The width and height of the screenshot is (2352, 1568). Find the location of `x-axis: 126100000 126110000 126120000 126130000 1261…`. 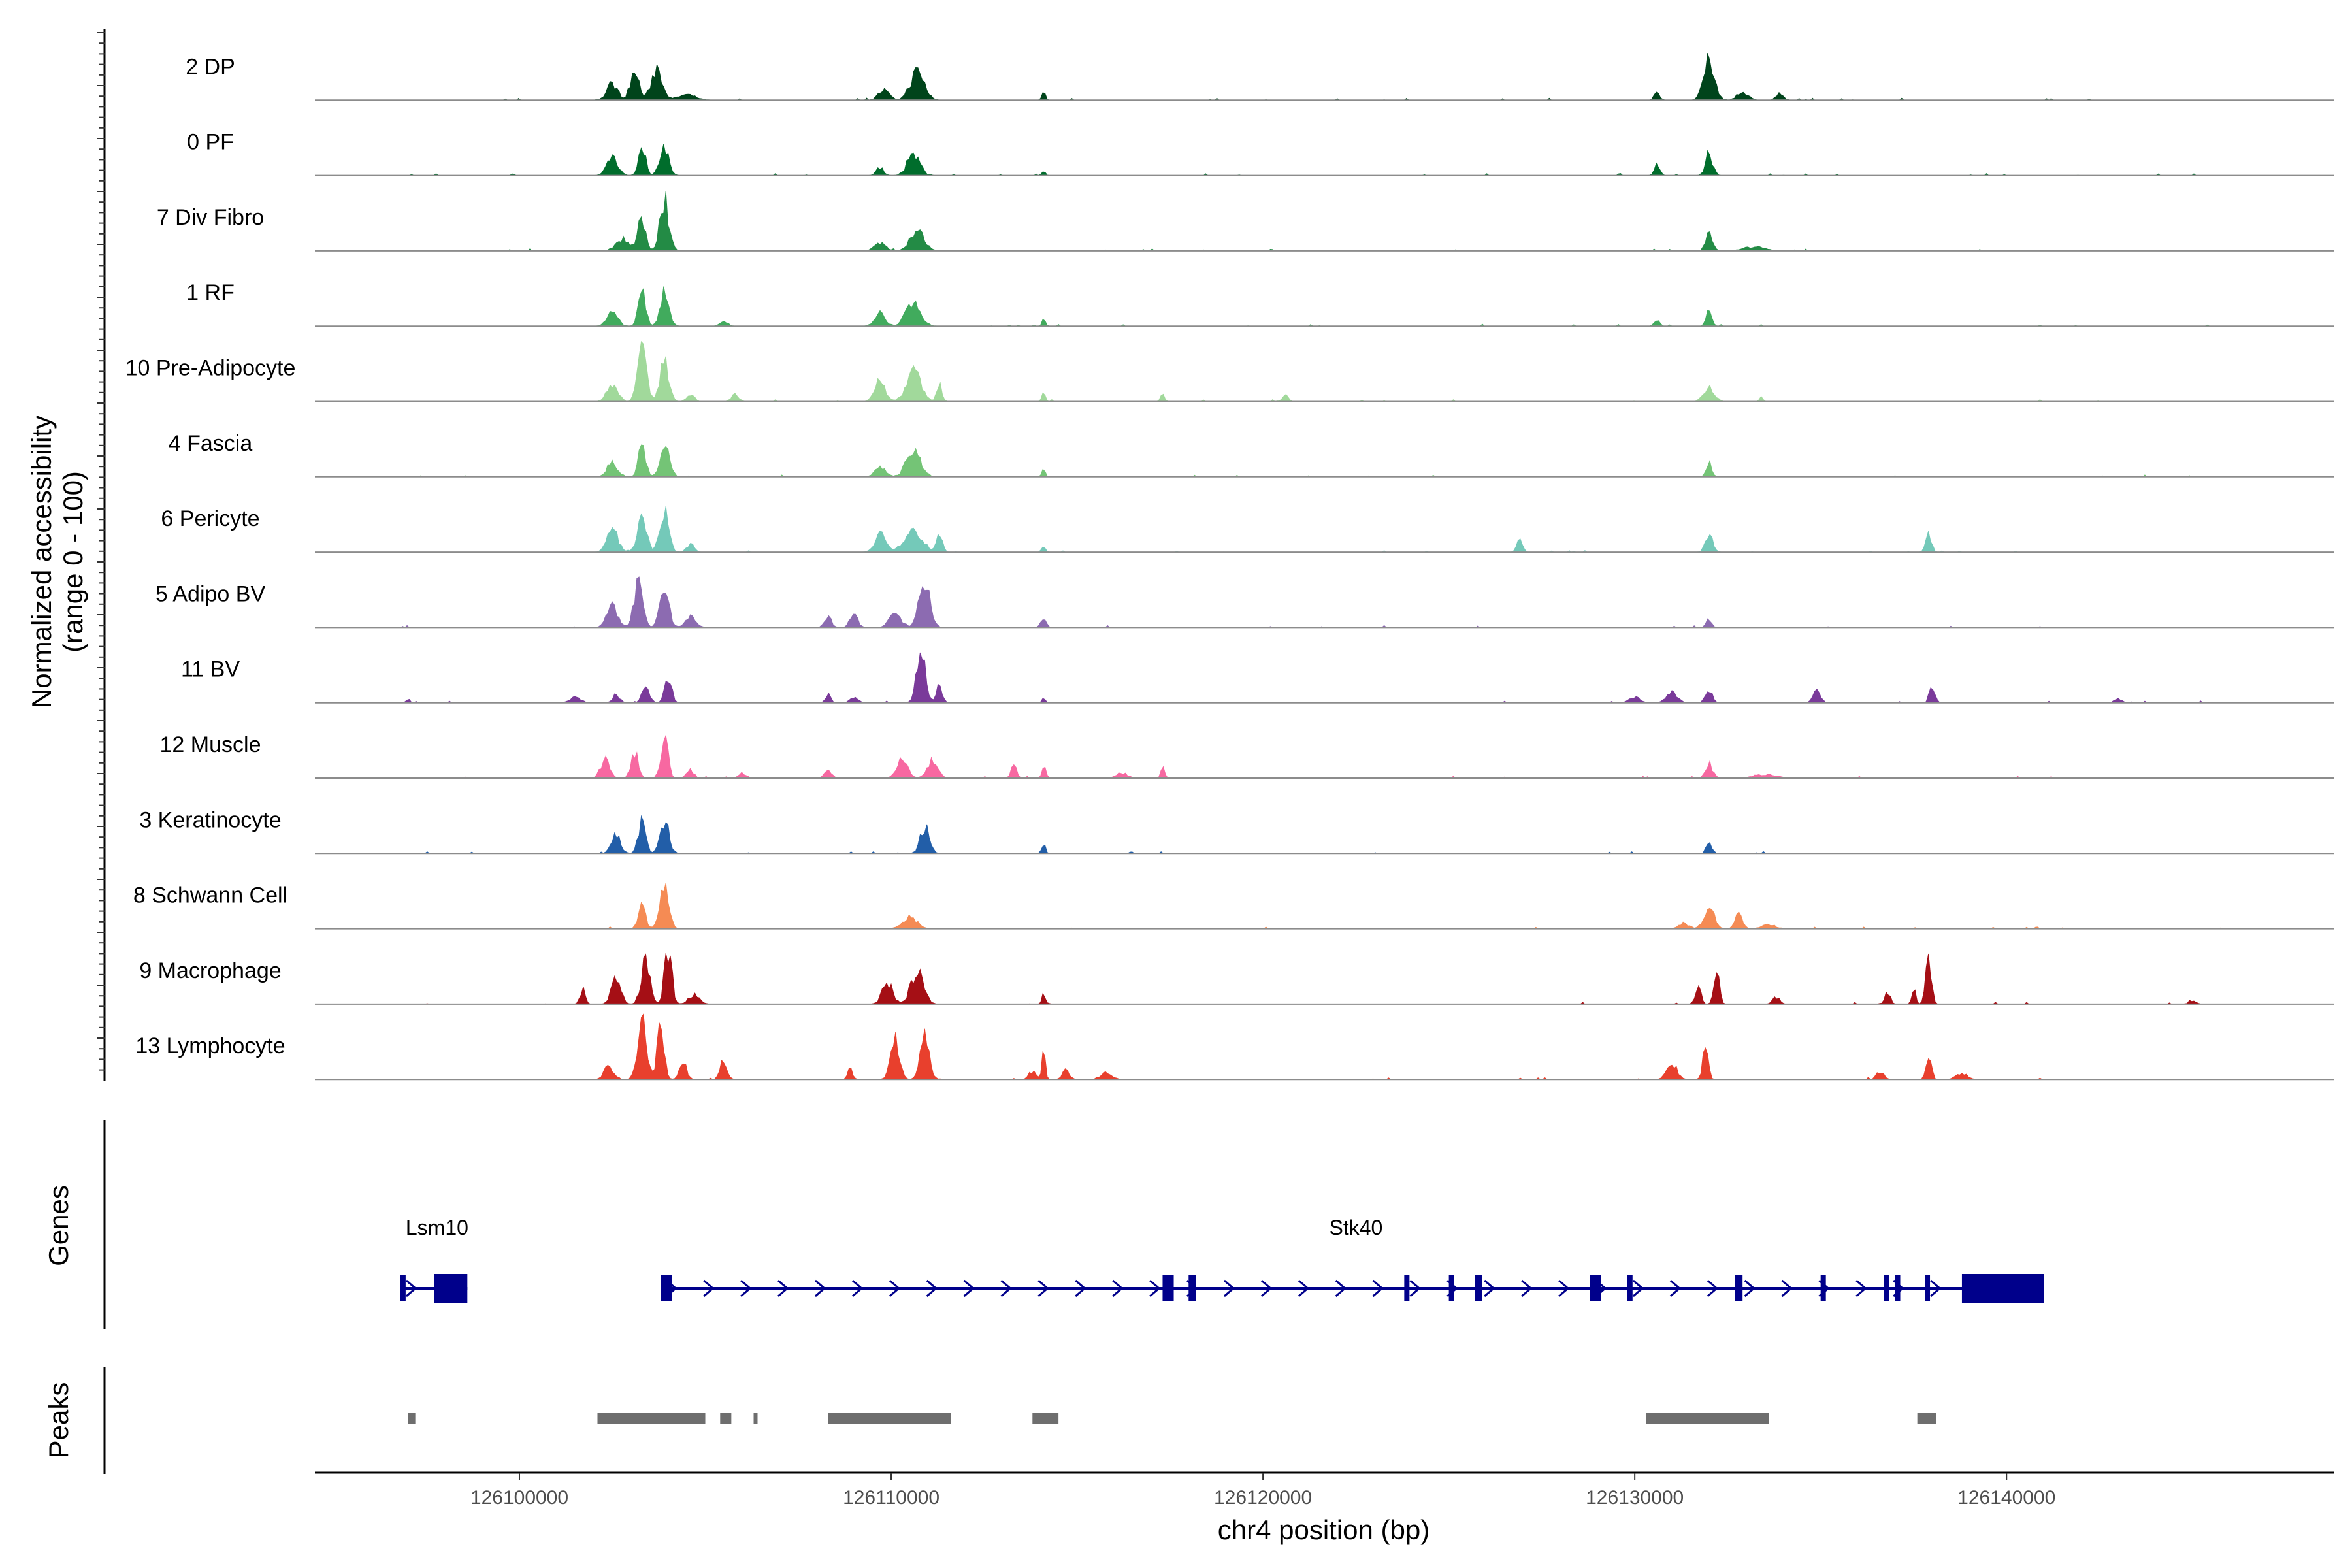

x-axis: 126100000 126110000 126120000 126130000 1261… is located at coordinates (1324, 1490).